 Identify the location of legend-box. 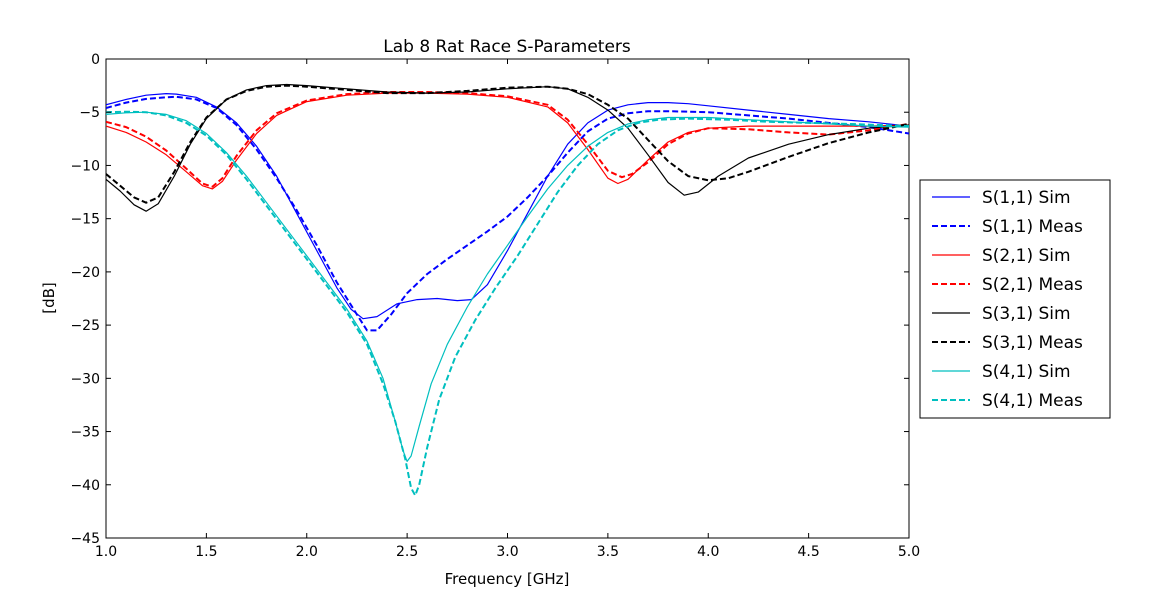
(1015, 299).